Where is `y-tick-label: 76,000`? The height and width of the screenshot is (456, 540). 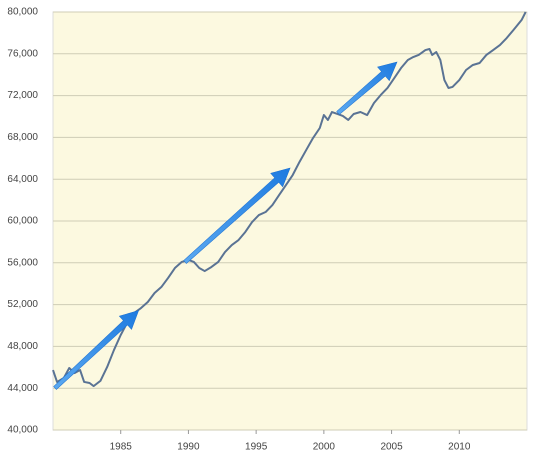
y-tick-label: 76,000 is located at coordinates (22, 53).